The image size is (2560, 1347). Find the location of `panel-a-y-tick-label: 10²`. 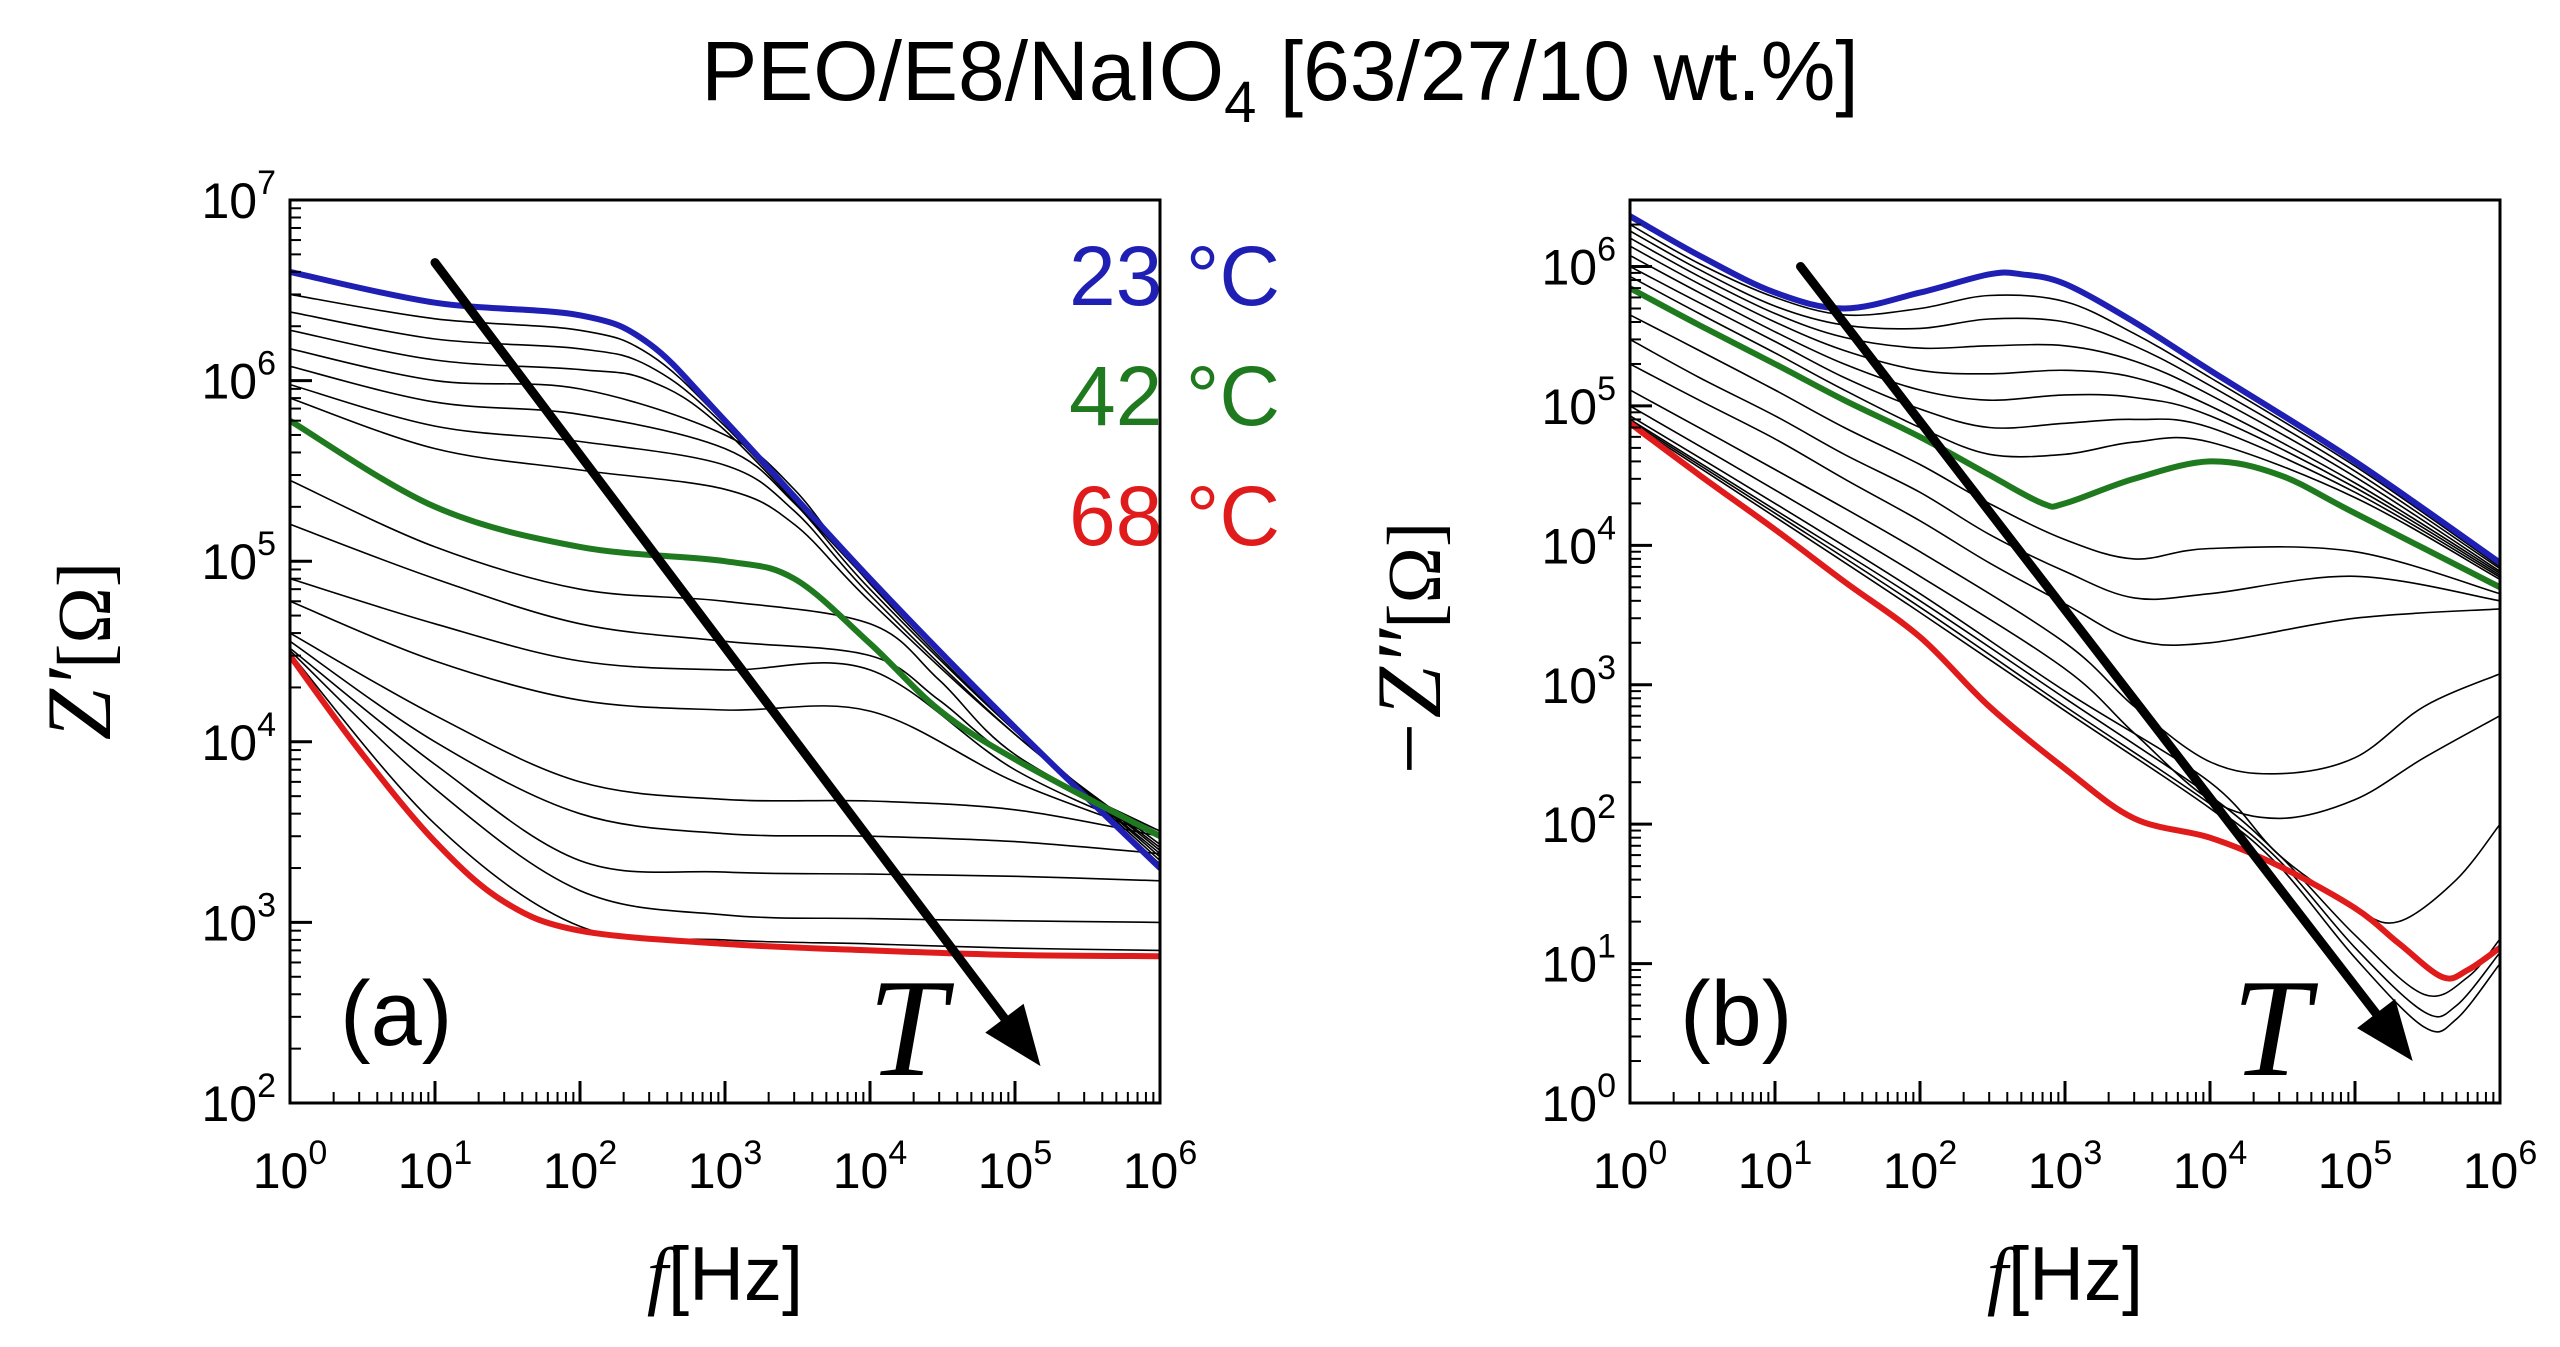

panel-a-y-tick-label: 10² is located at coordinates (238, 1099).